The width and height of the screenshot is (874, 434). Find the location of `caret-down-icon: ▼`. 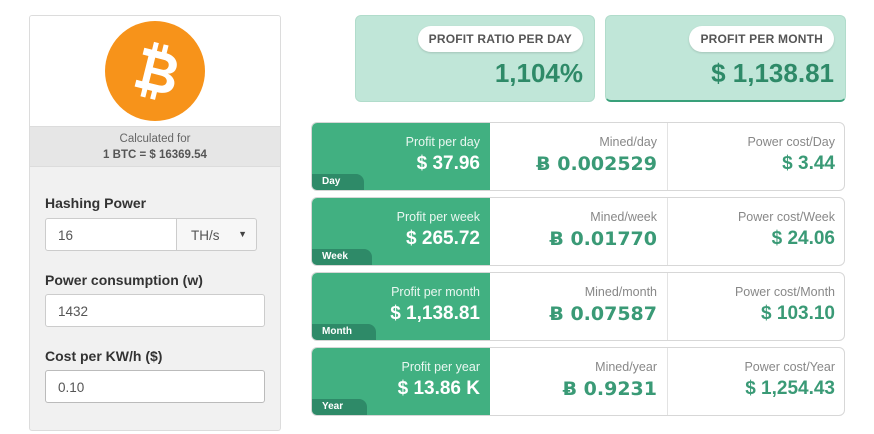

caret-down-icon: ▼ is located at coordinates (242, 234).